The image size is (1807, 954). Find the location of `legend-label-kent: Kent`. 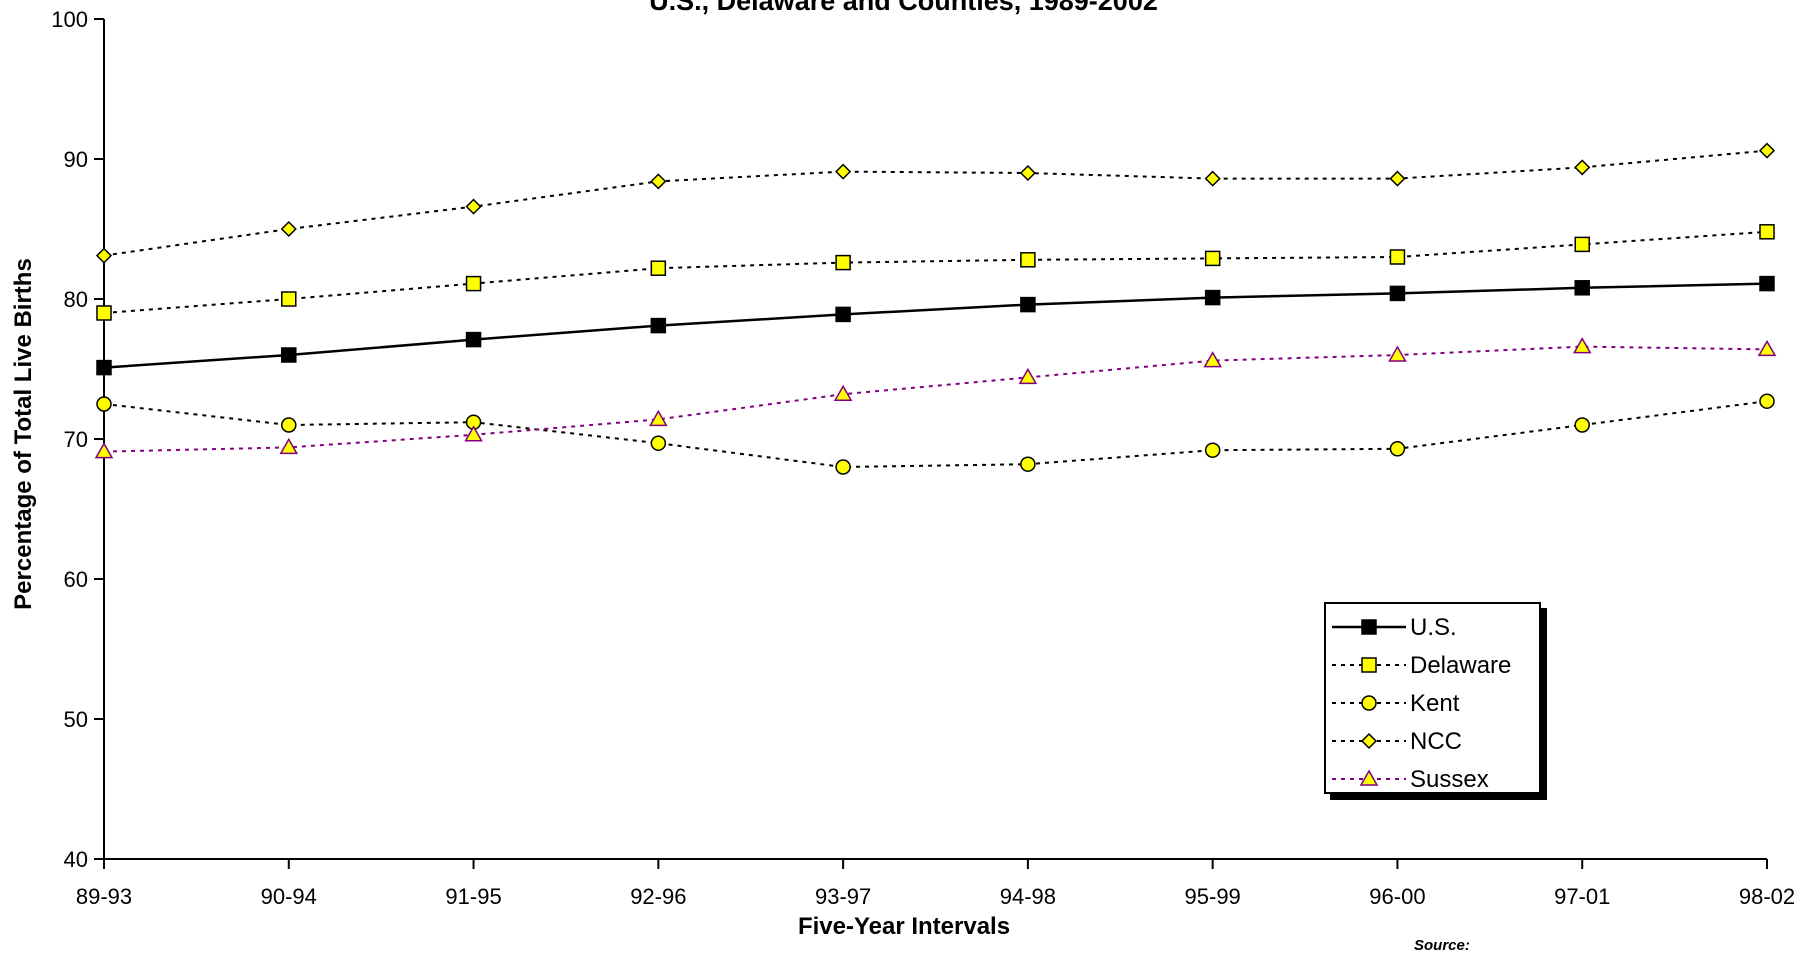

legend-label-kent: Kent is located at coordinates (1435, 703).